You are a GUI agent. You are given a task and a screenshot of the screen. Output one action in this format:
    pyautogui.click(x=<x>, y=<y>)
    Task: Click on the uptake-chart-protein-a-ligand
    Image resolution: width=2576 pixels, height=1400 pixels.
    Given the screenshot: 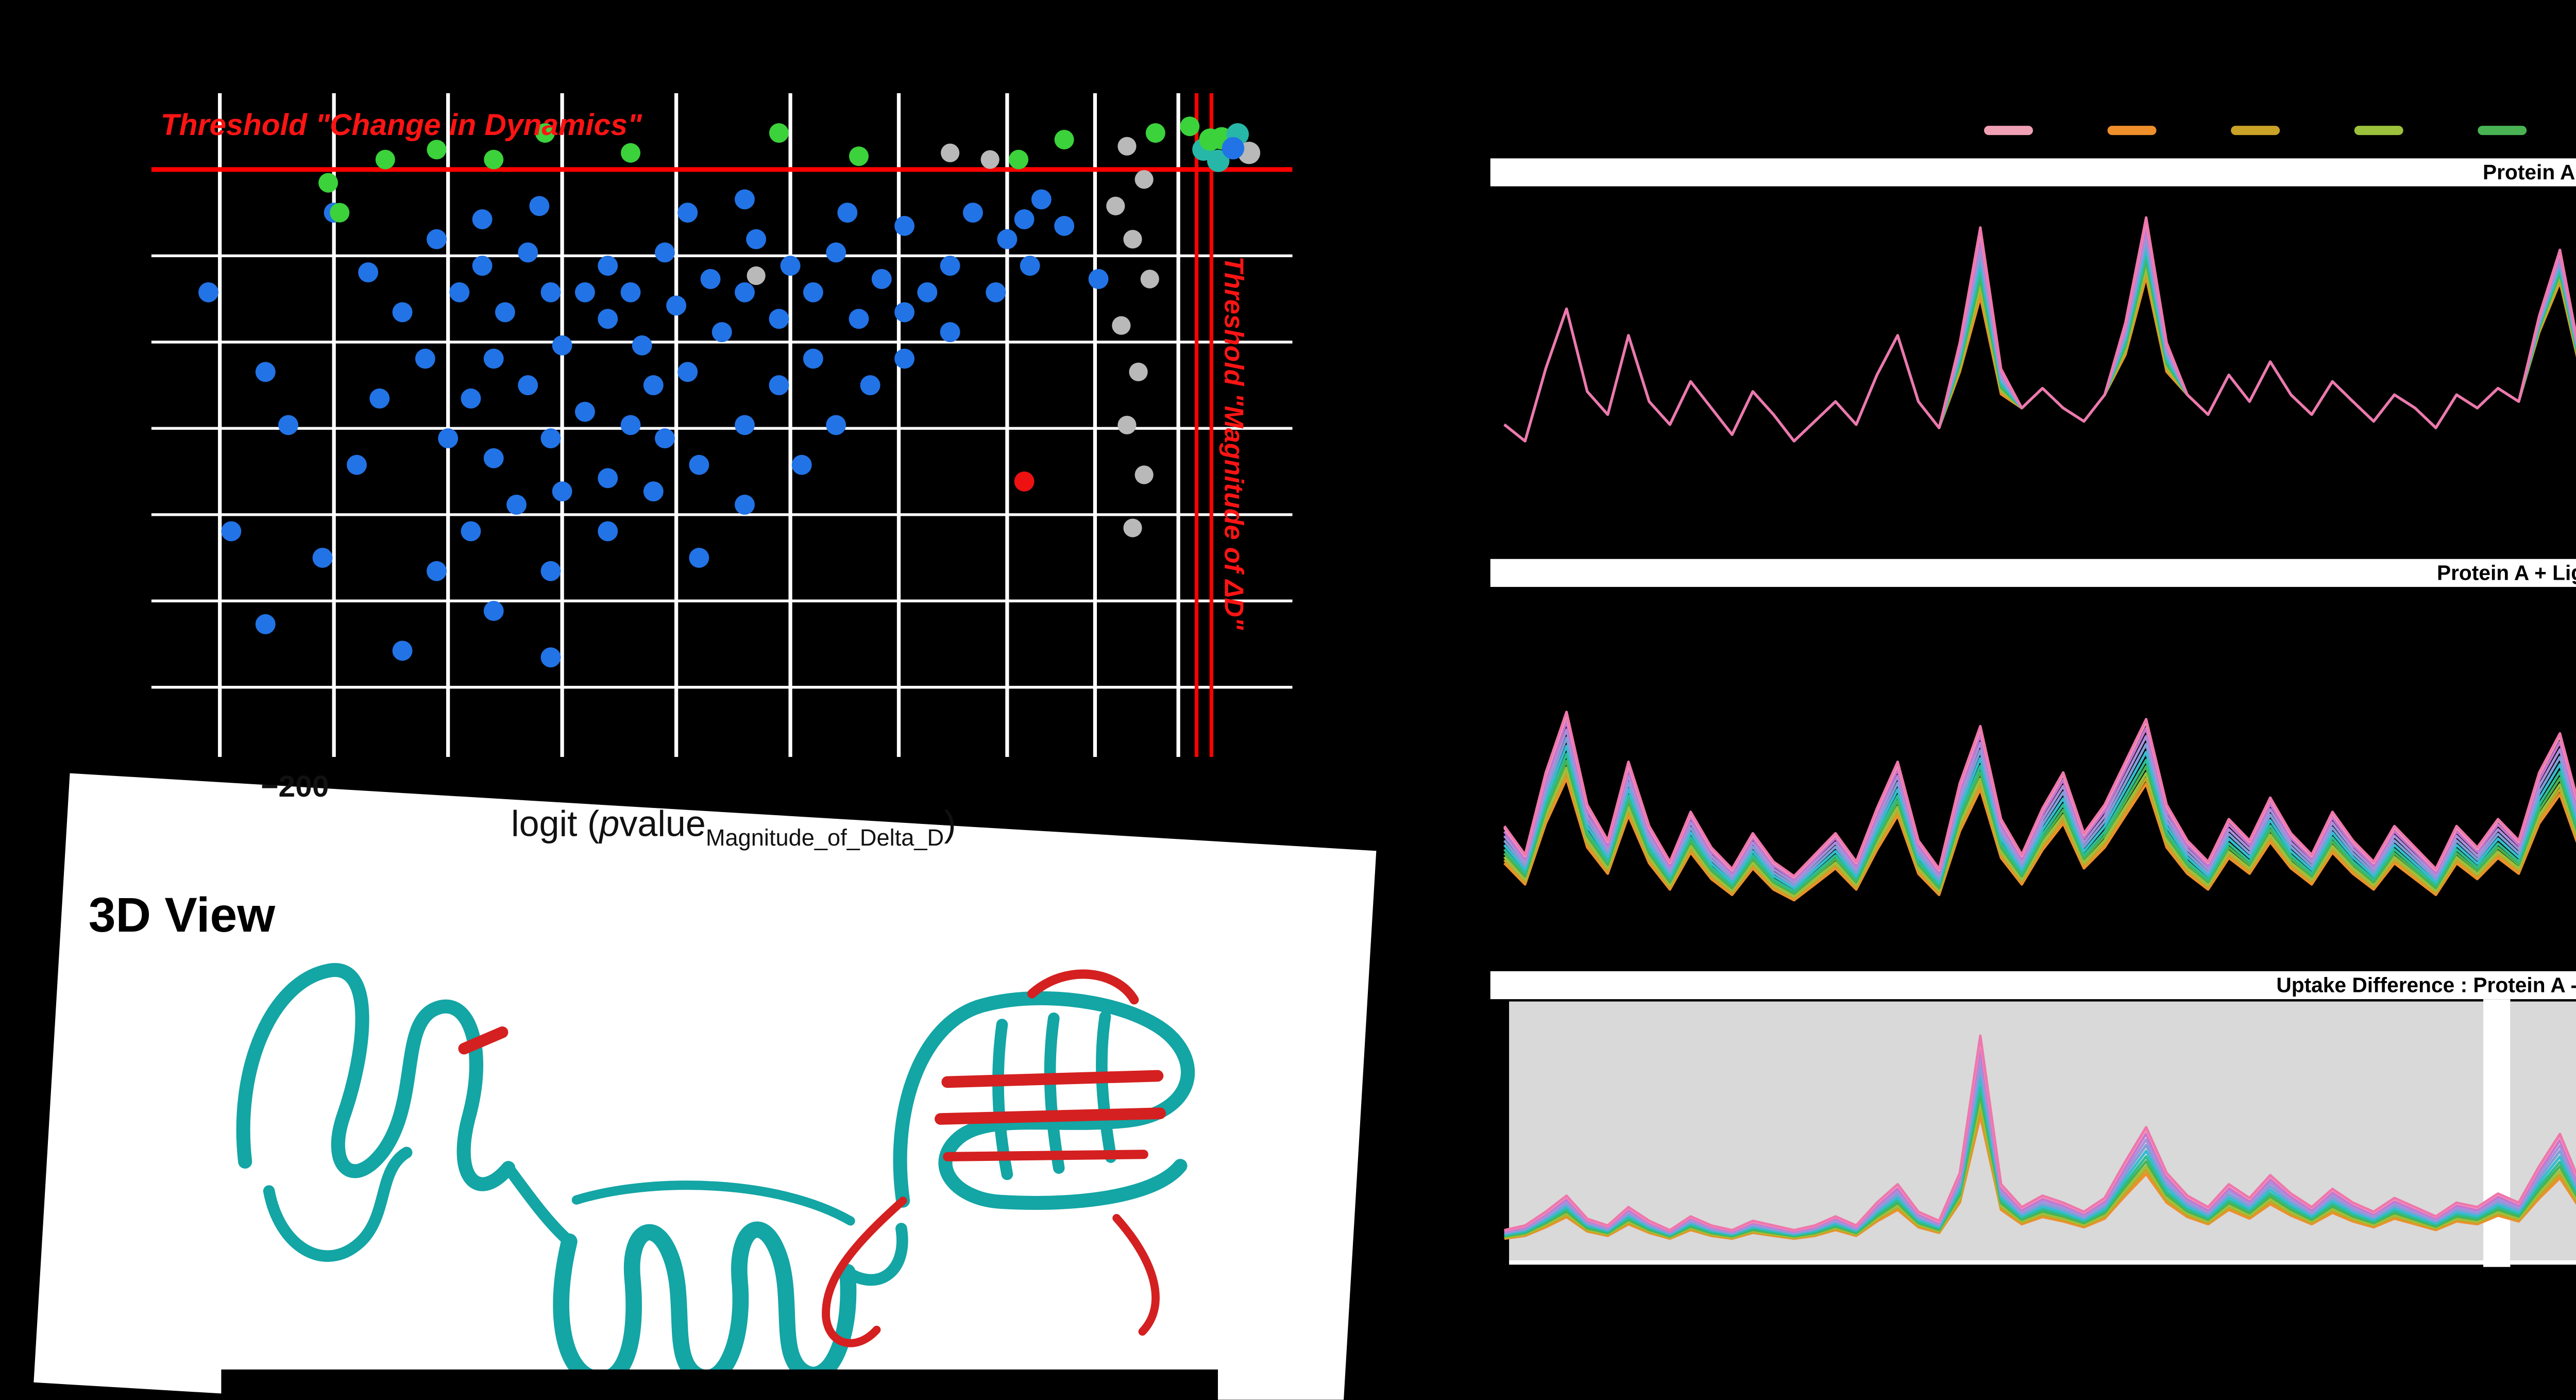 What is the action you would take?
    pyautogui.click(x=2033, y=785)
    